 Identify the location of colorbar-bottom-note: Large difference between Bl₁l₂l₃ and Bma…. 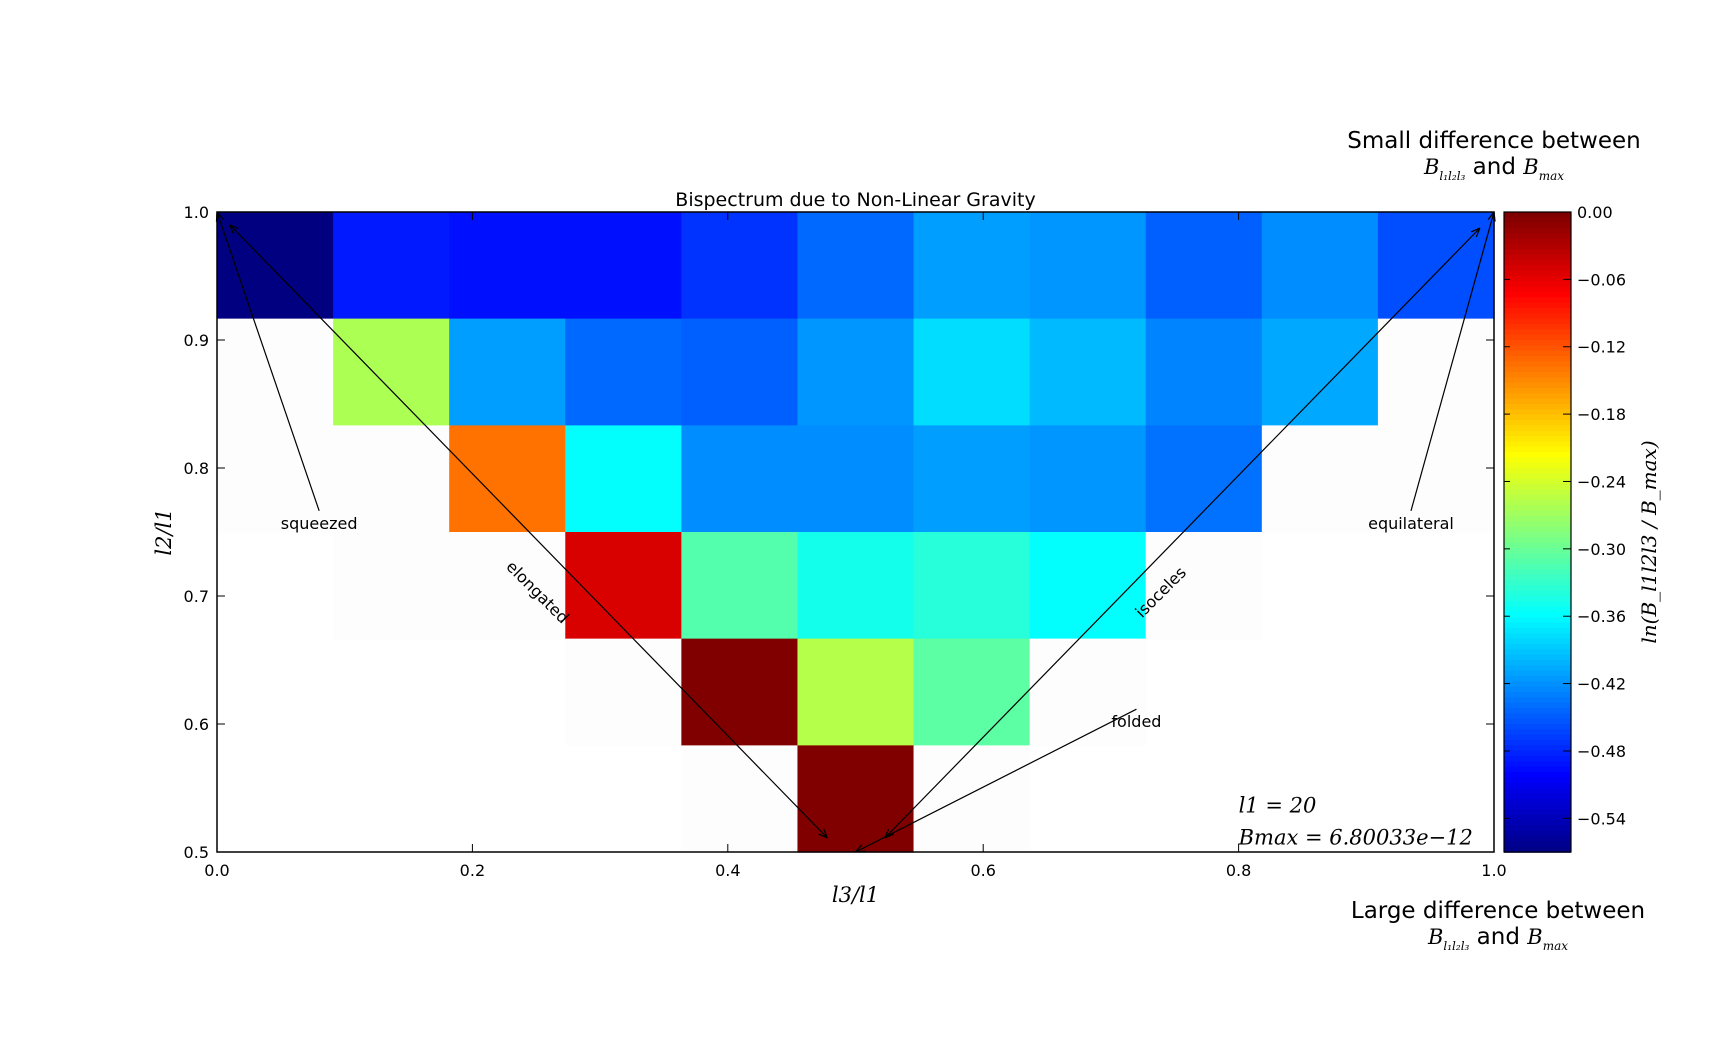
(1498, 925).